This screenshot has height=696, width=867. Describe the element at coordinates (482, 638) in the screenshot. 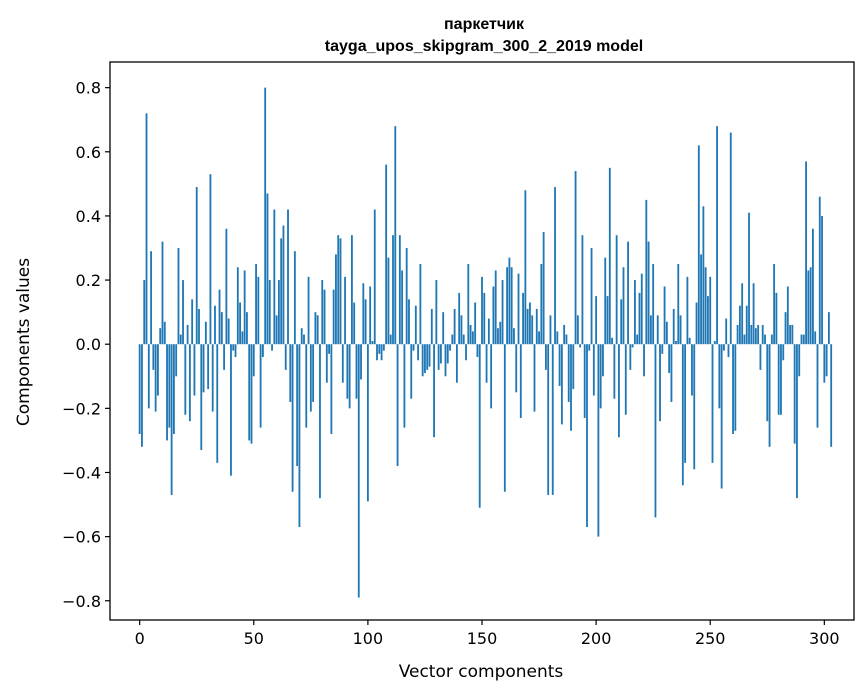

I see `x-tick-label: 150` at that location.